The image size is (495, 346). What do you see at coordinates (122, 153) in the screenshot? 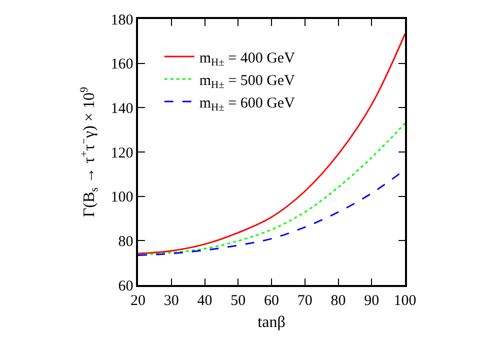
I see `y-tick-label: 120` at bounding box center [122, 153].